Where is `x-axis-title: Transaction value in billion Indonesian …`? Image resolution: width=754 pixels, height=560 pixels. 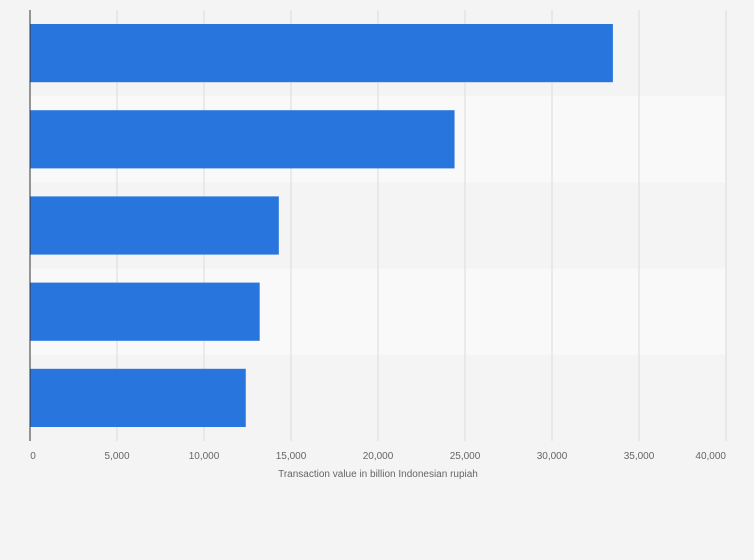 x-axis-title: Transaction value in billion Indonesian … is located at coordinates (378, 474).